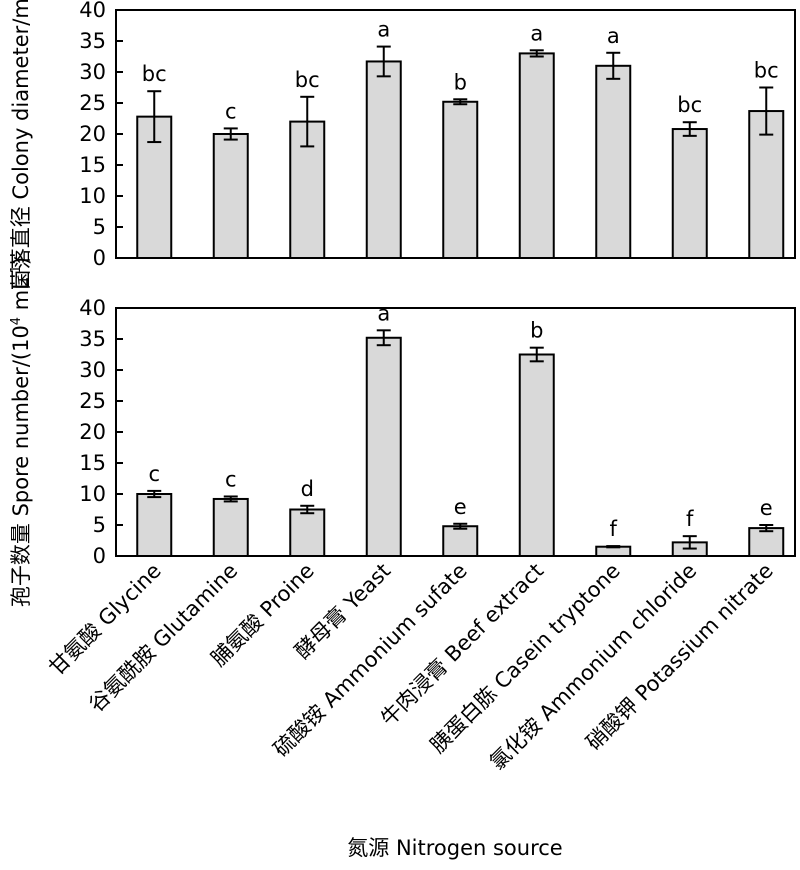 The width and height of the screenshot is (800, 870). I want to click on y-axis-title-sup: 4, so click(16, 321).